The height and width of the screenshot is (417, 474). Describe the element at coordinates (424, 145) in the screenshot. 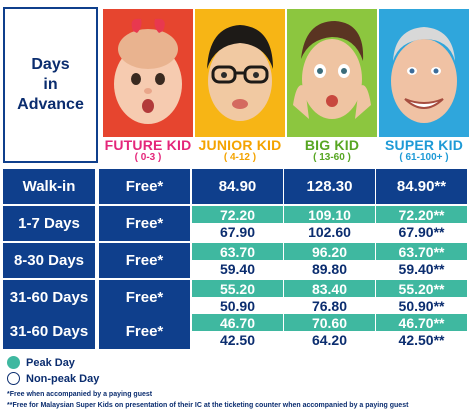

I see `super-kid-name: SUPER KID` at that location.